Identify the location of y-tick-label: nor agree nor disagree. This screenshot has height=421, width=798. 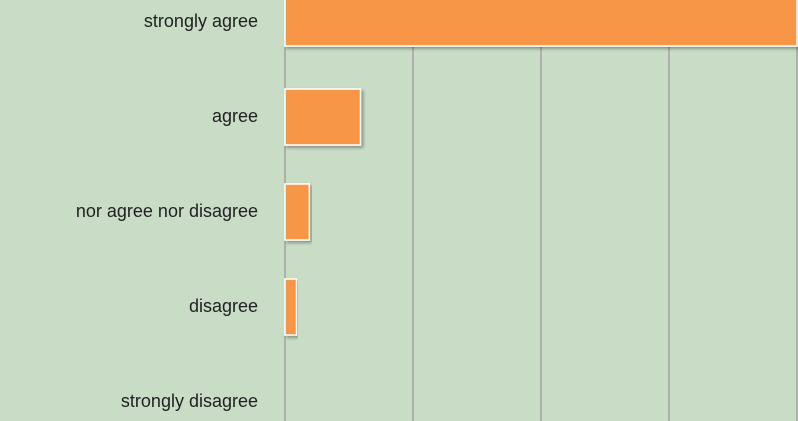
(167, 211).